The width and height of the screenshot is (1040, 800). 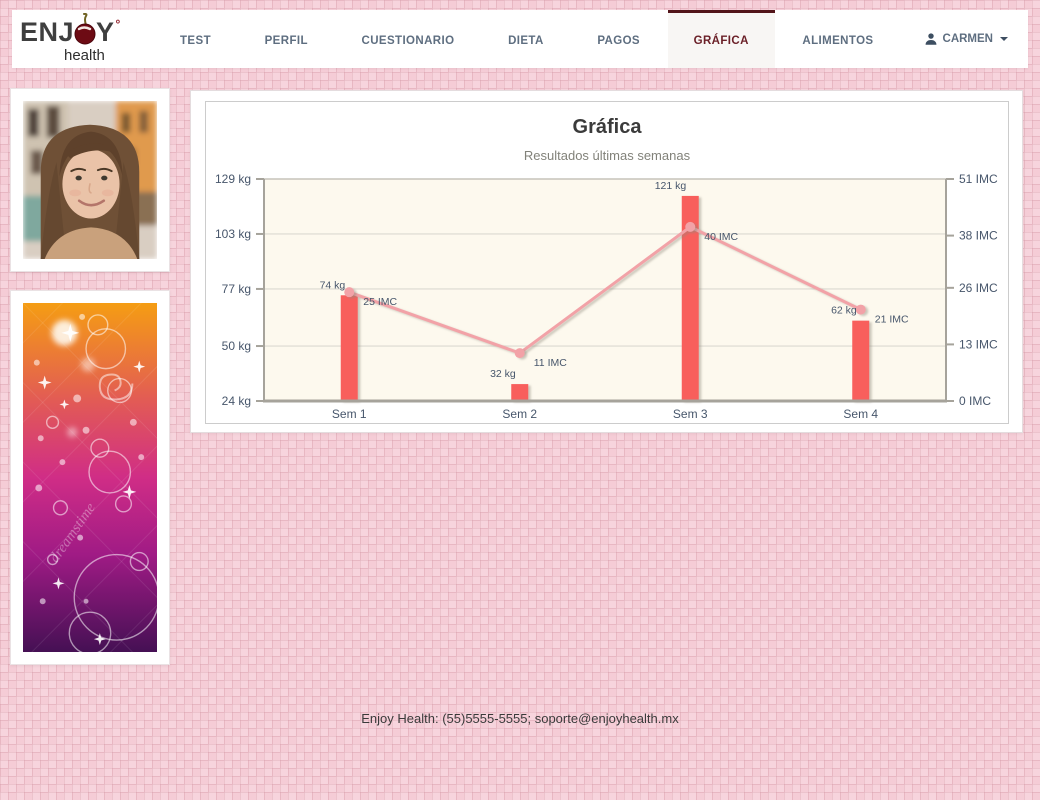 I want to click on nav-item-perfil: PERFIL, so click(x=286, y=40).